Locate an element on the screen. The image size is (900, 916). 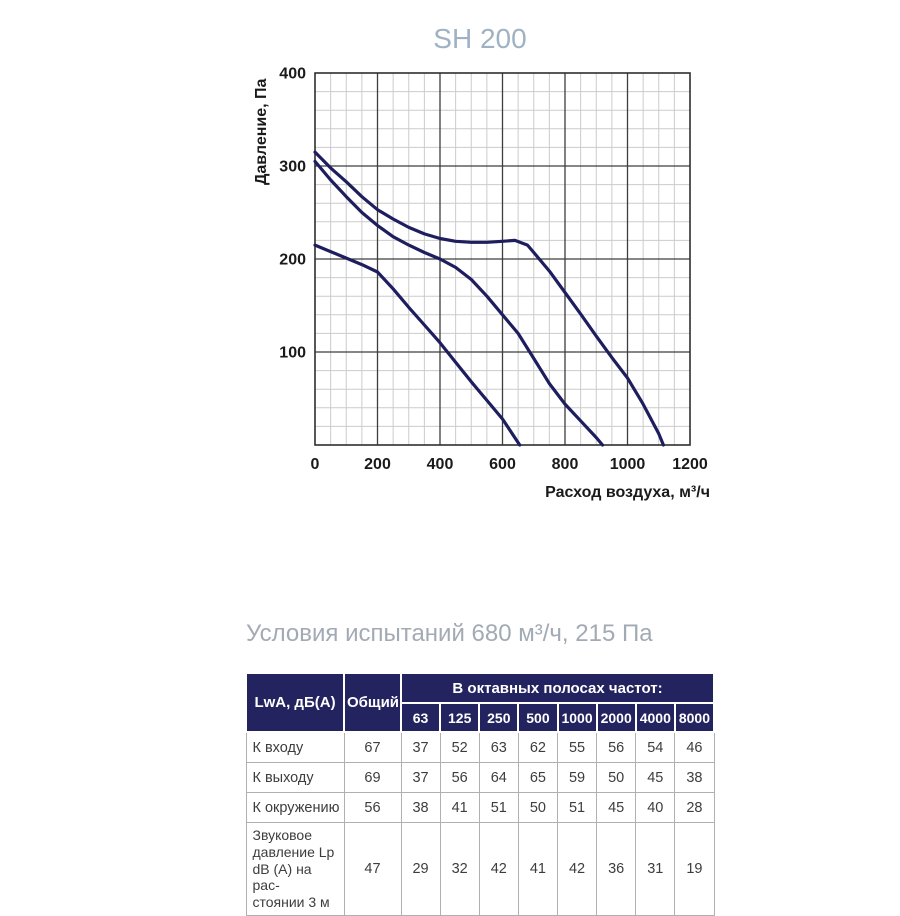
cell-value: 64 is located at coordinates (498, 777).